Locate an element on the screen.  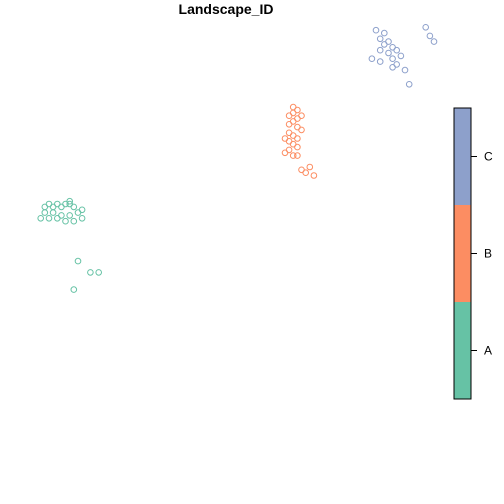
legend-swatch-A is located at coordinates (462, 350).